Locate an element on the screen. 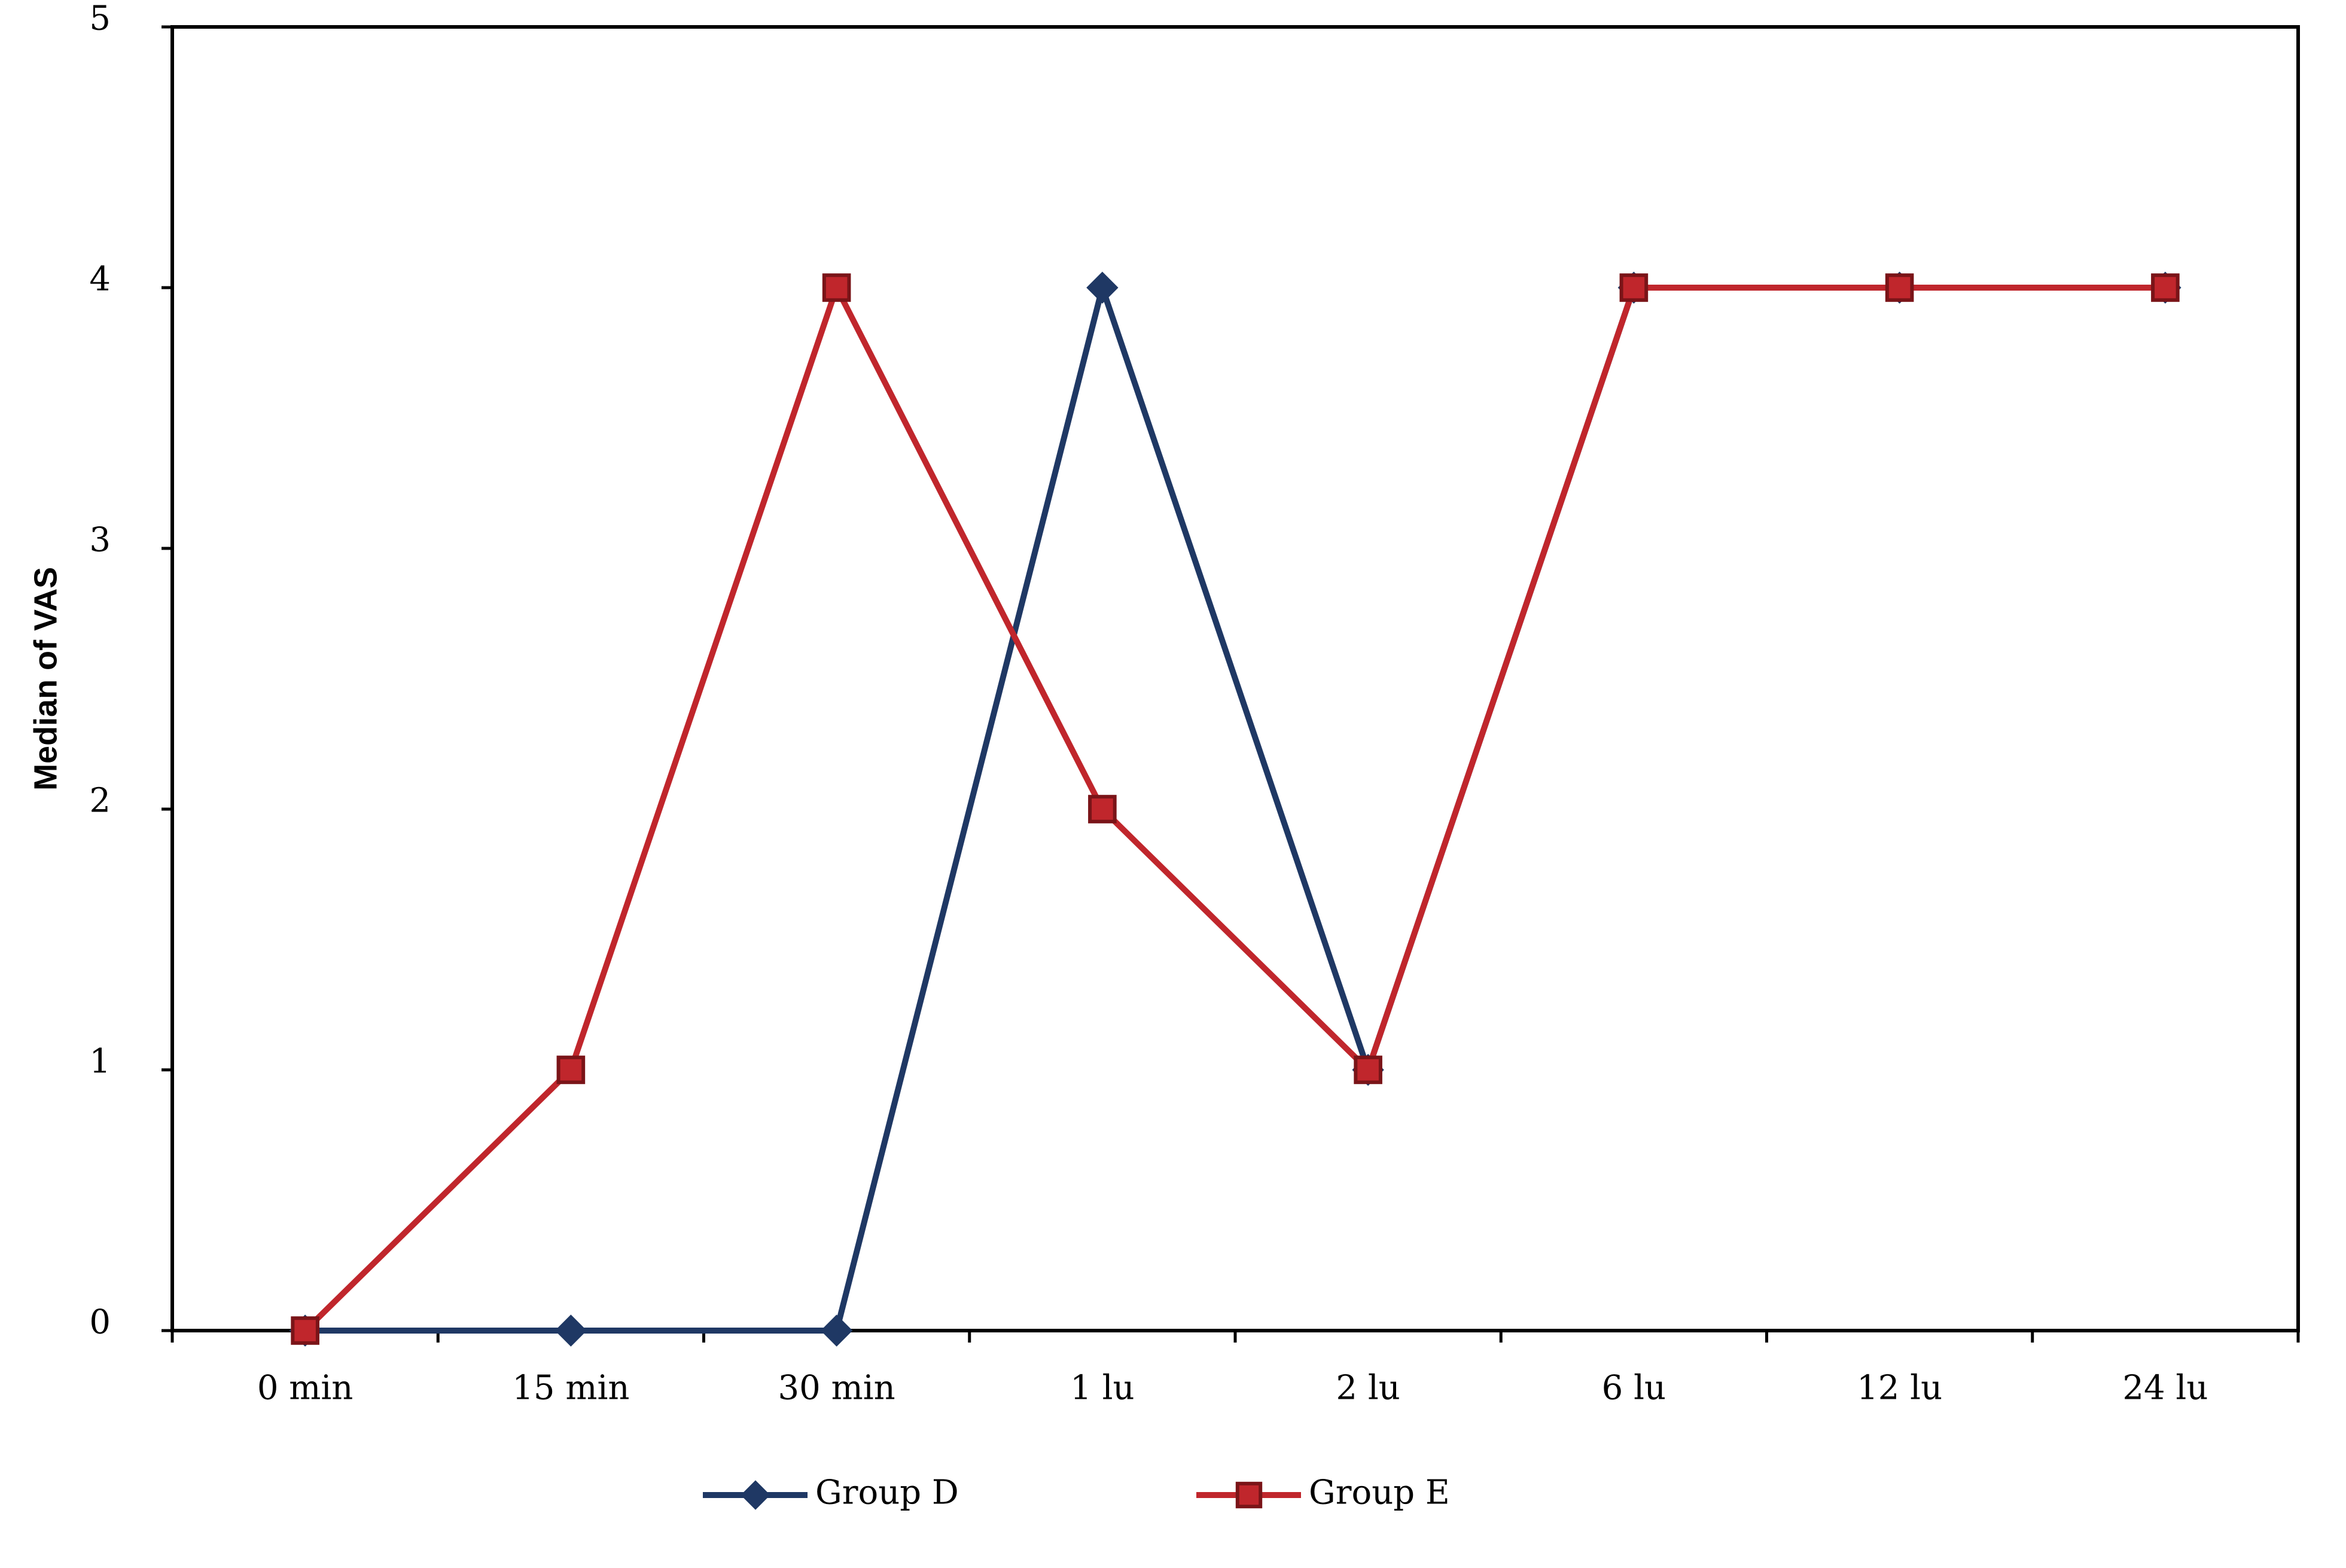 The height and width of the screenshot is (1568, 2346). x-tick-label: 1 lu is located at coordinates (1102, 1388).